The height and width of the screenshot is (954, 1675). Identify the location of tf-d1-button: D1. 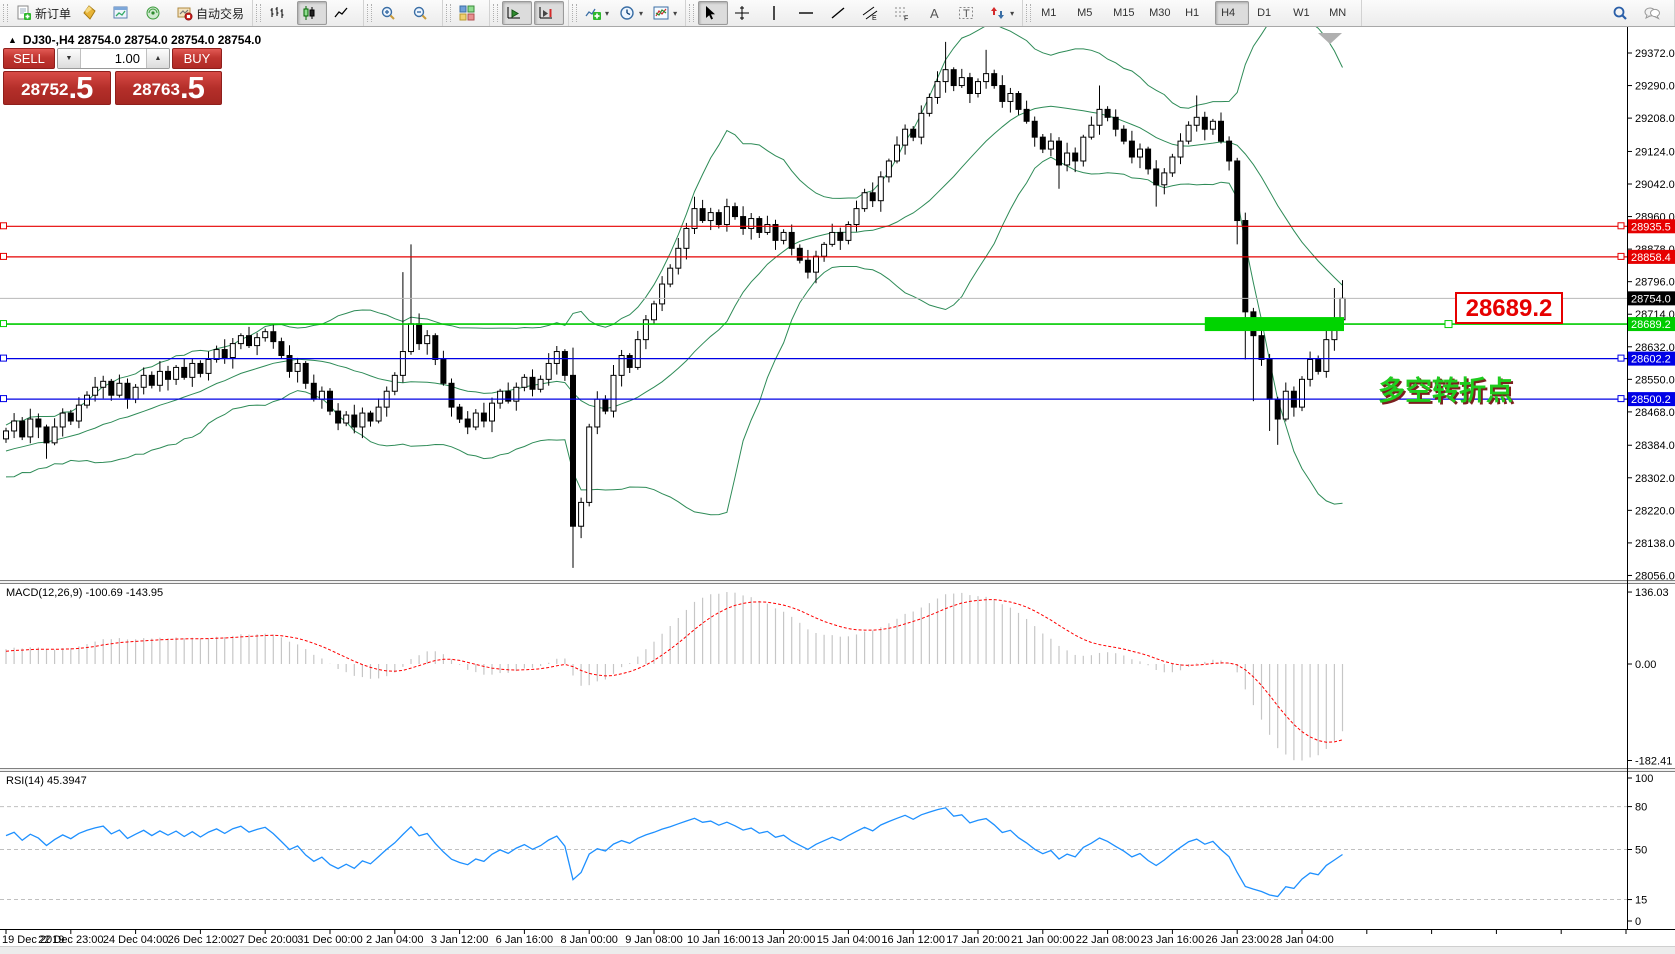
(1268, 13).